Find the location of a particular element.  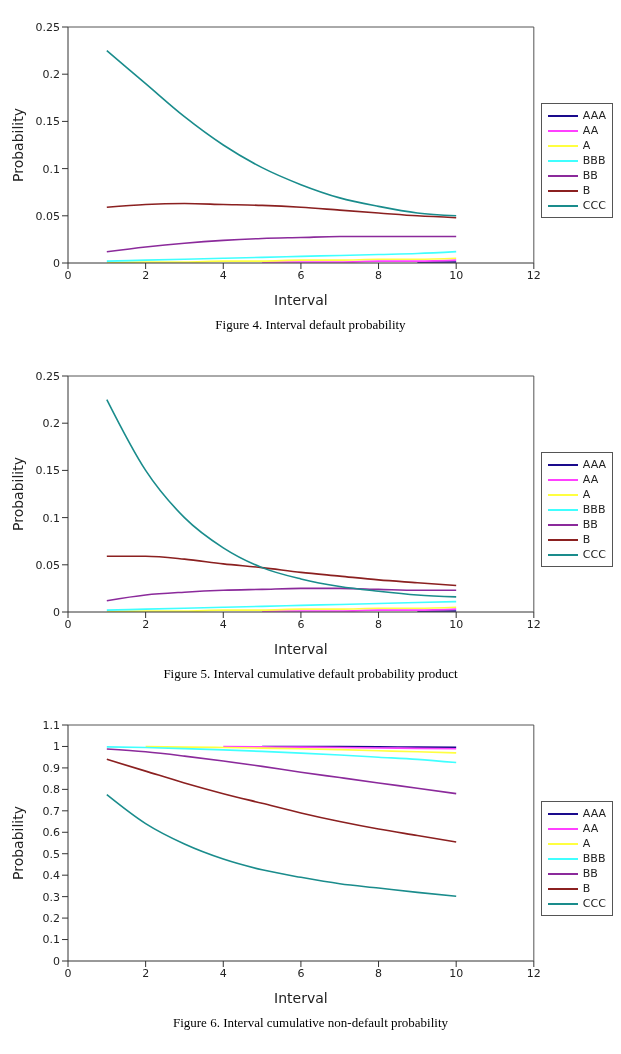

y-tick-label: 1.1 is located at coordinates (51, 725).